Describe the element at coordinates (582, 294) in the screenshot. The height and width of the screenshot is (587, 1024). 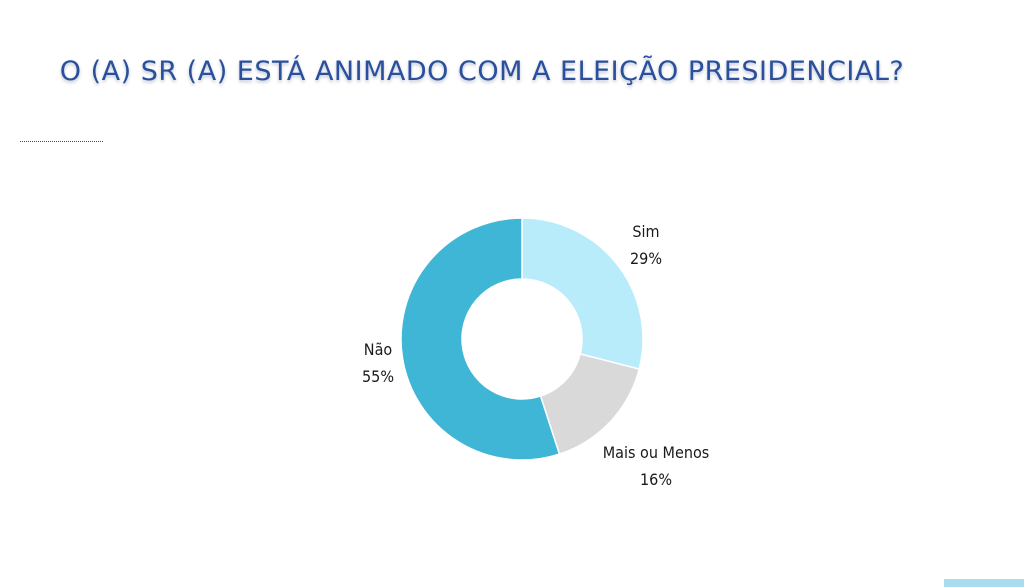
I see `slice-sim` at that location.